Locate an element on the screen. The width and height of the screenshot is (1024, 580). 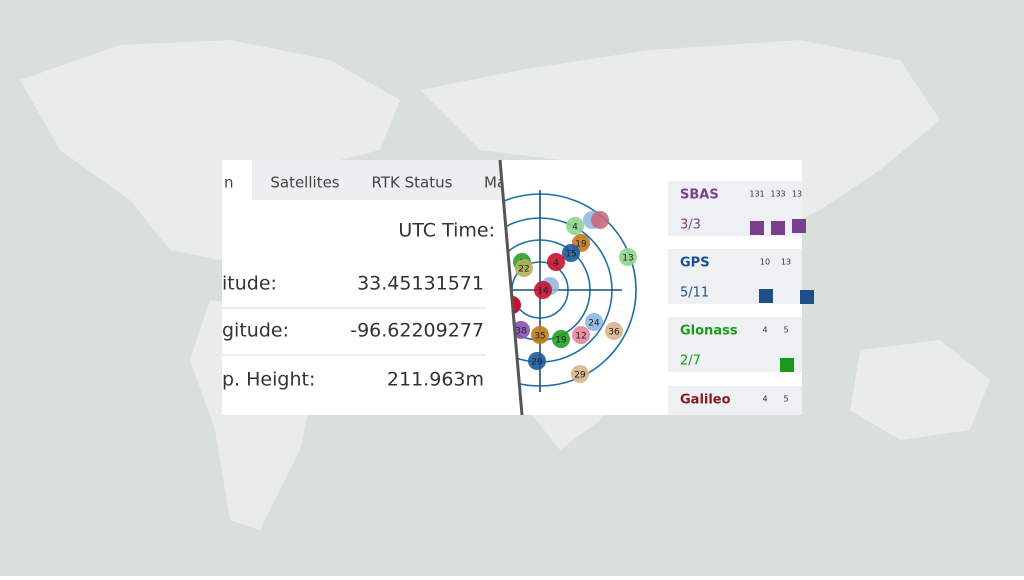
satellite-label: 35 is located at coordinates (539, 337).